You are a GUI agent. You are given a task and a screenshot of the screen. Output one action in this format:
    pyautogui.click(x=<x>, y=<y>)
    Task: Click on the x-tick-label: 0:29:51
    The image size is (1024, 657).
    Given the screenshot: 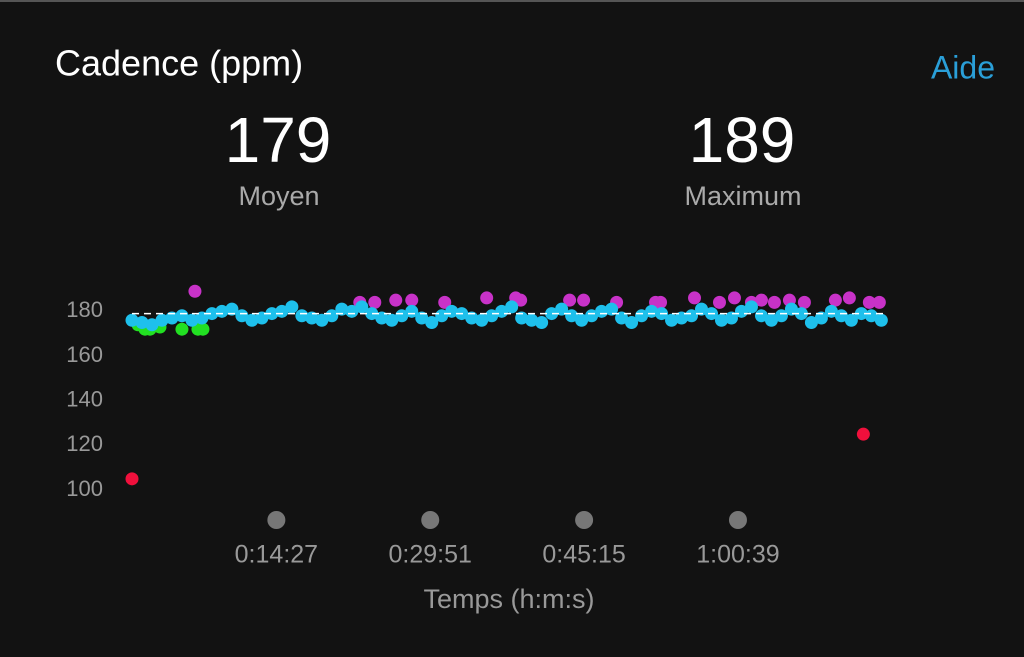 What is the action you would take?
    pyautogui.click(x=430, y=555)
    